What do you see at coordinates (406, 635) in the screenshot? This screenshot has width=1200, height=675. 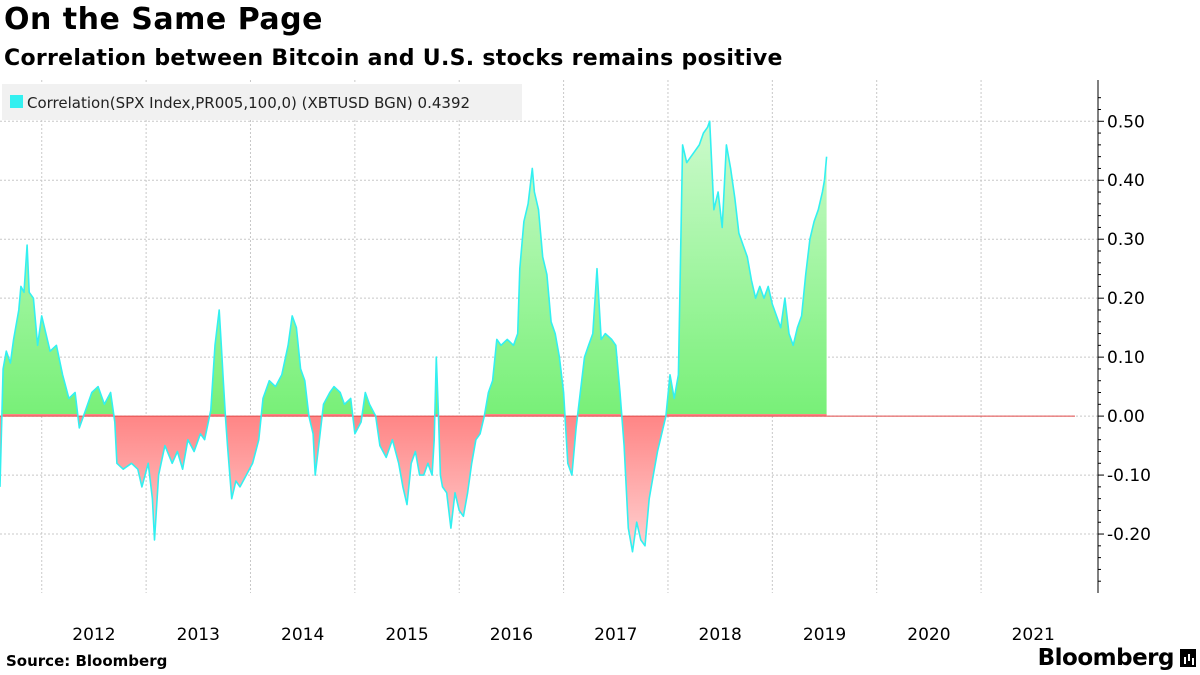 I see `x-tick-label: 2015` at bounding box center [406, 635].